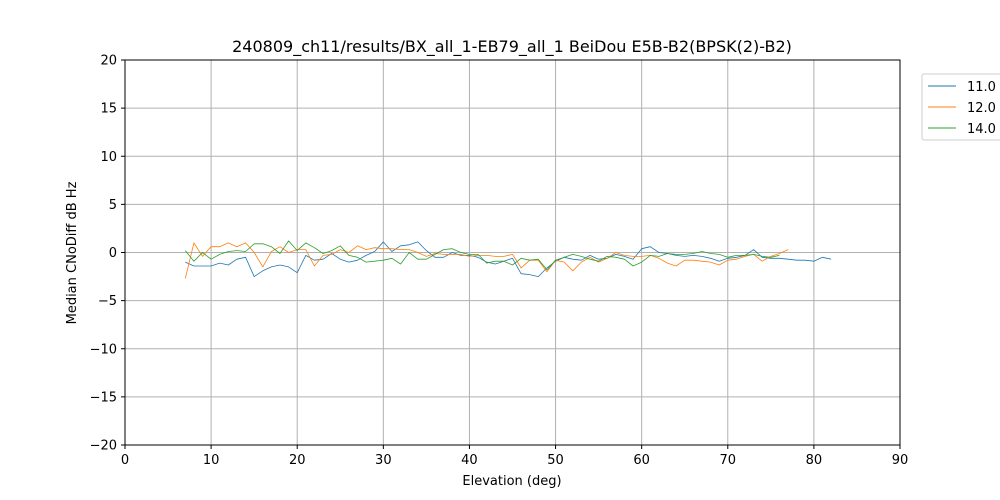 Image resolution: width=1000 pixels, height=500 pixels. What do you see at coordinates (108, 109) in the screenshot?
I see `y-tick-label: 15` at bounding box center [108, 109].